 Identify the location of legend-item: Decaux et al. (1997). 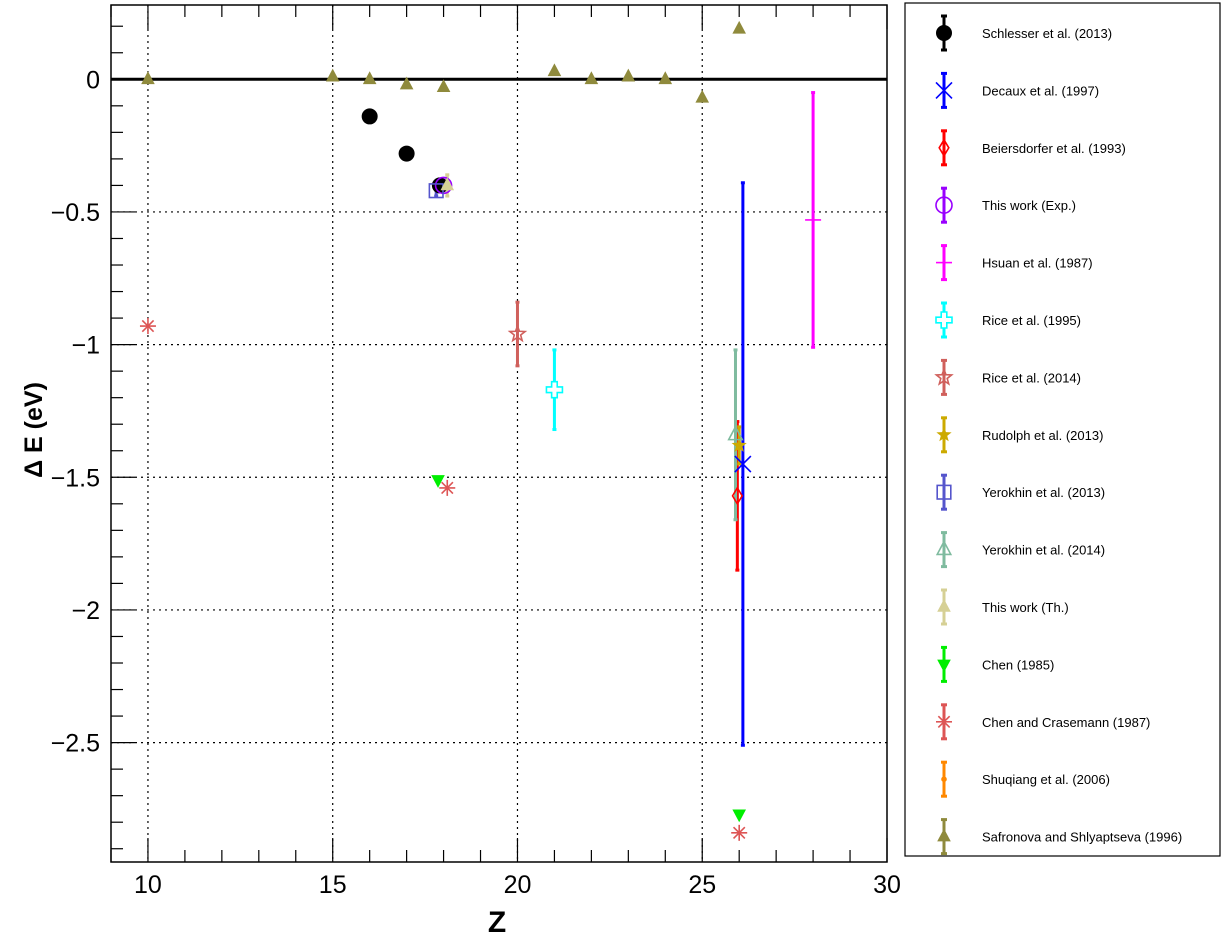
(1017, 90).